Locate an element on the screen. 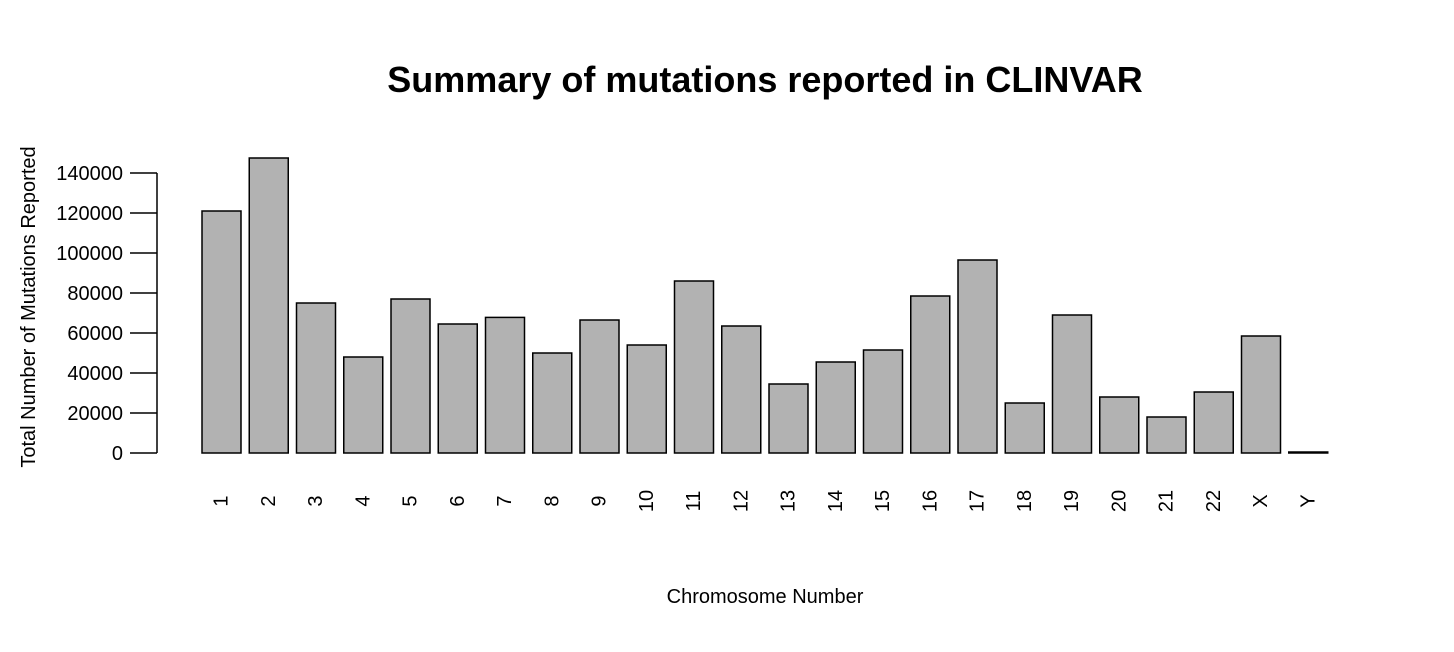 The image size is (1454, 652). y-tick-label: 120000 is located at coordinates (89, 214).